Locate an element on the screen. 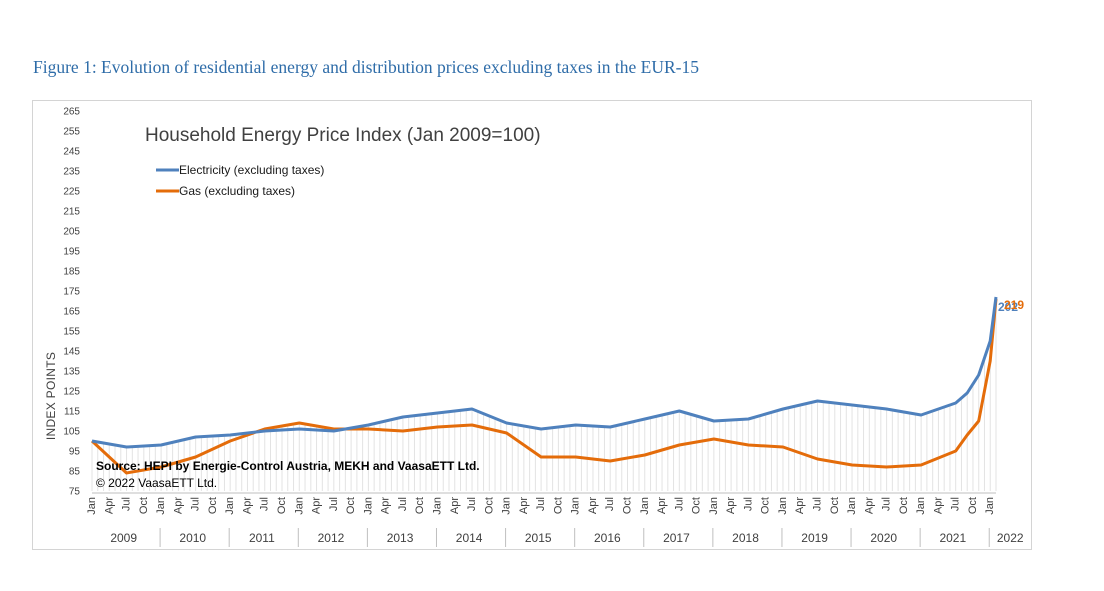 This screenshot has width=1104, height=591. x-tick-year-label: 2021 is located at coordinates (952, 538).